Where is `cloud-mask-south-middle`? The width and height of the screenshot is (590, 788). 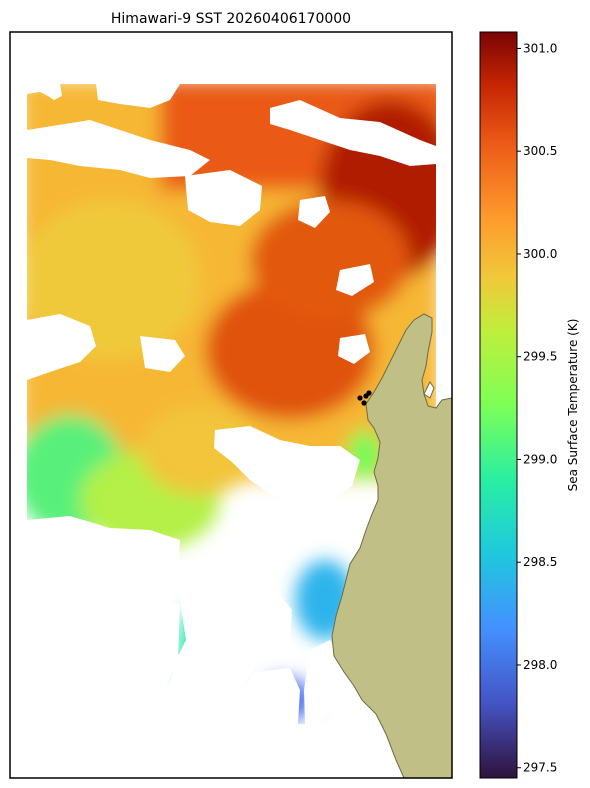
cloud-mask-south-middle is located at coordinates (221, 642).